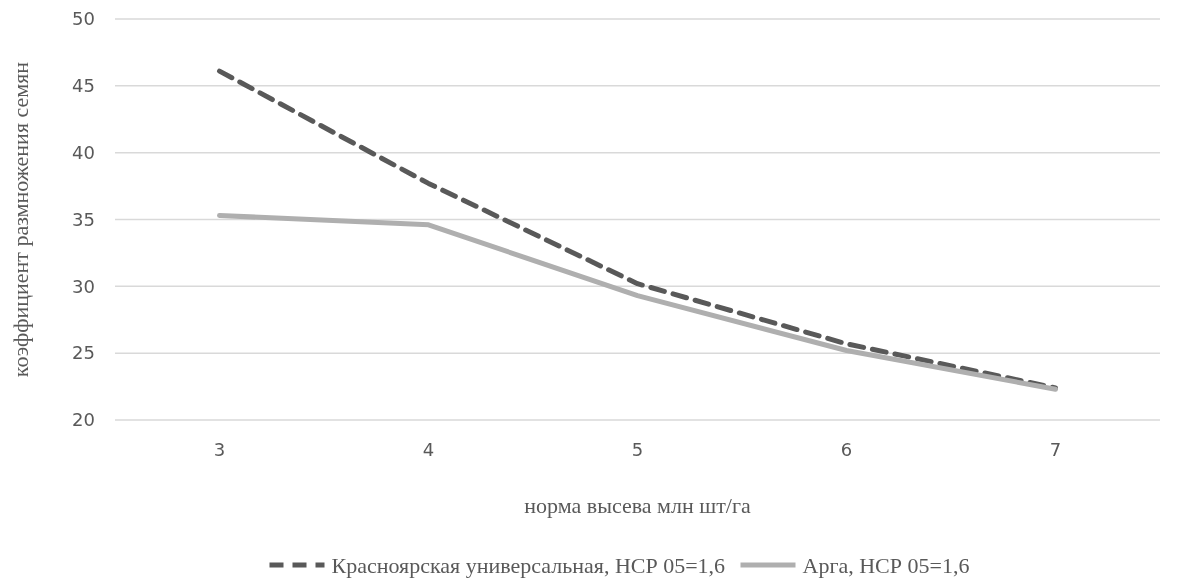 The height and width of the screenshot is (585, 1192). I want to click on x-axis-title: норма высева млн шт/га, so click(637, 505).